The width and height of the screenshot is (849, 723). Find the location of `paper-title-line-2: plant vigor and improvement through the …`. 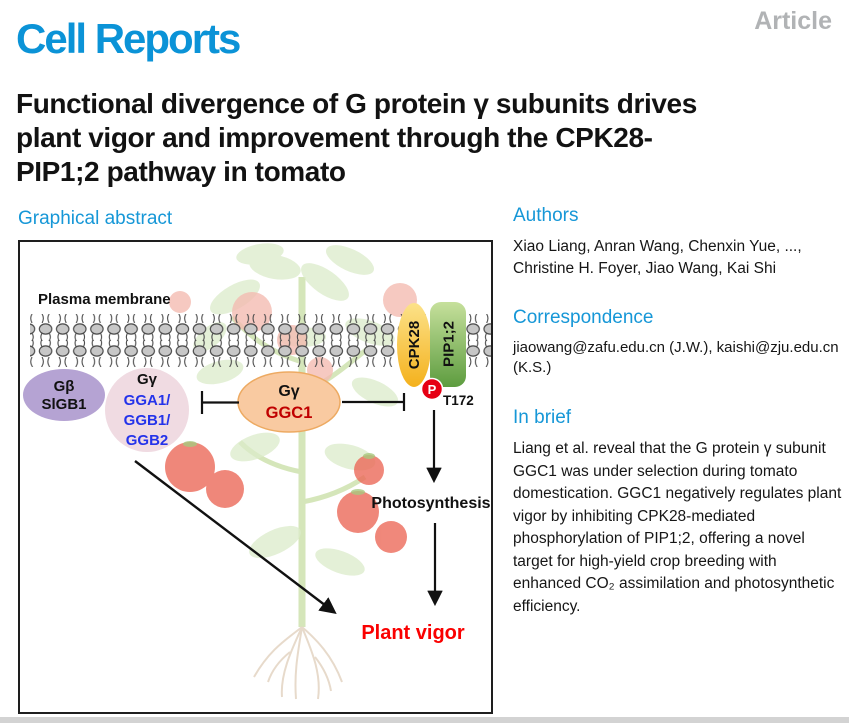

paper-title-line-2: plant vigor and improvement through the … is located at coordinates (334, 137).